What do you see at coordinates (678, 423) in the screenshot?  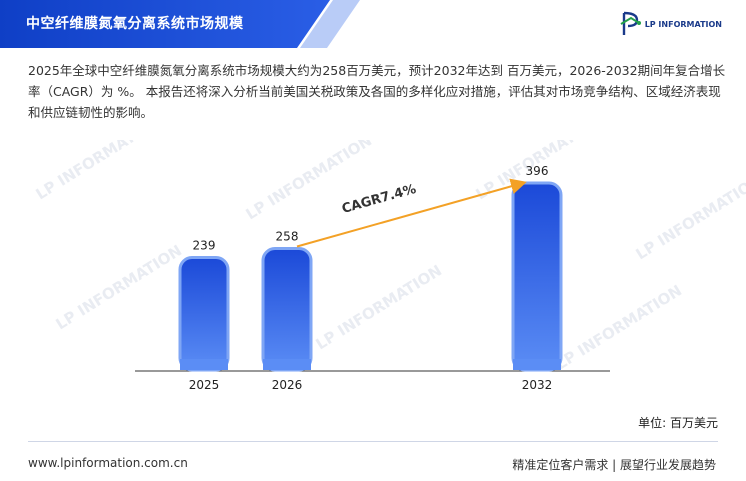 I see `unit-label: 单位: 百万美元` at bounding box center [678, 423].